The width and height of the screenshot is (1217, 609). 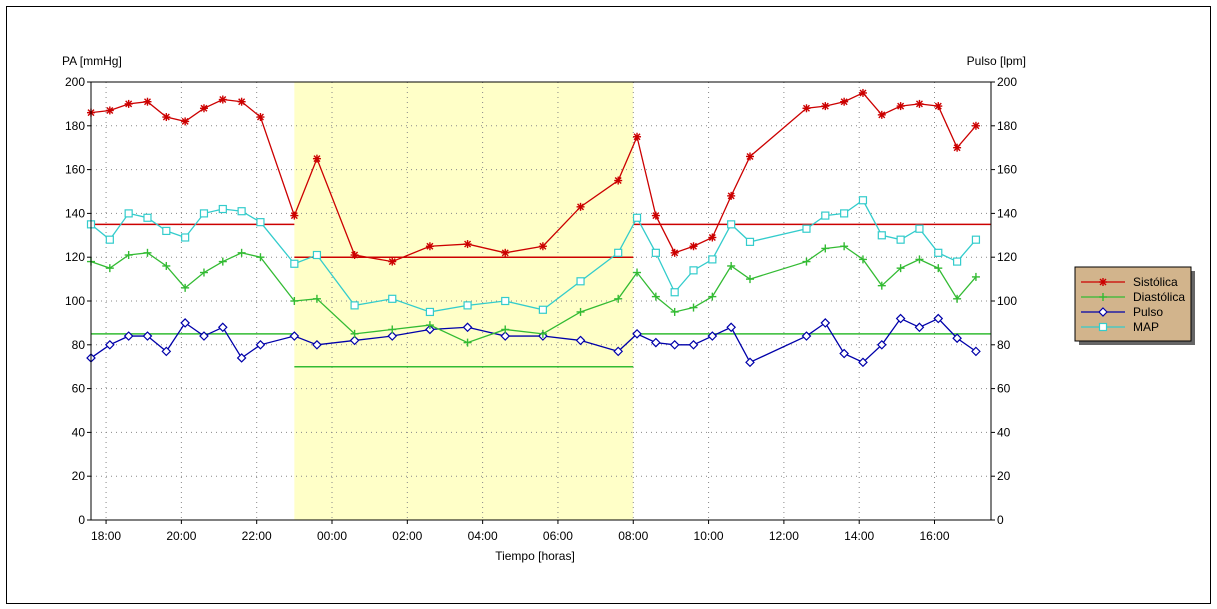 What do you see at coordinates (92, 61) in the screenshot?
I see `y-axis-left-label: PA [mmHg]` at bounding box center [92, 61].